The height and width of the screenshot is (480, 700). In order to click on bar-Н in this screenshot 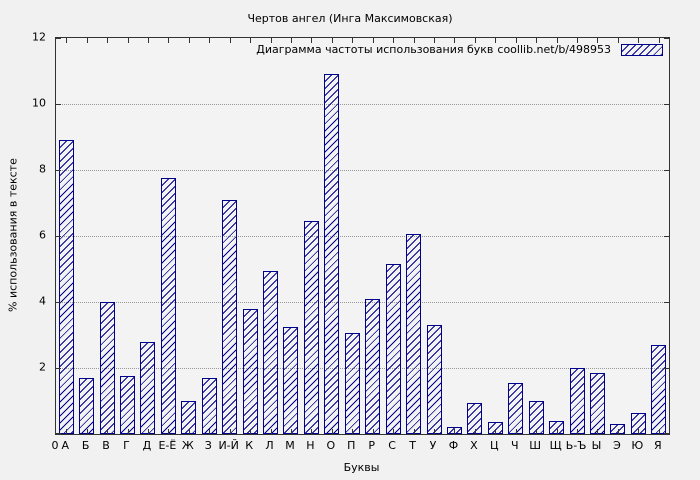, I will do `click(311, 327)`.